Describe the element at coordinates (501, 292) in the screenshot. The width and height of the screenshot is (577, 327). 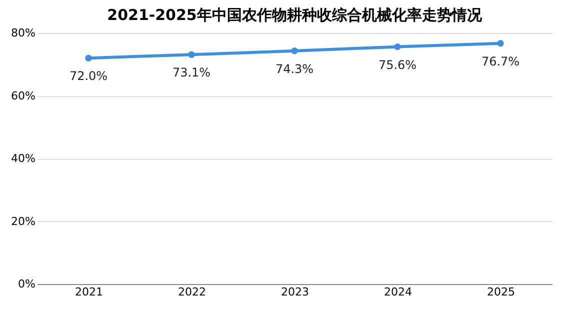
I see `x-tick-label: 2025` at that location.